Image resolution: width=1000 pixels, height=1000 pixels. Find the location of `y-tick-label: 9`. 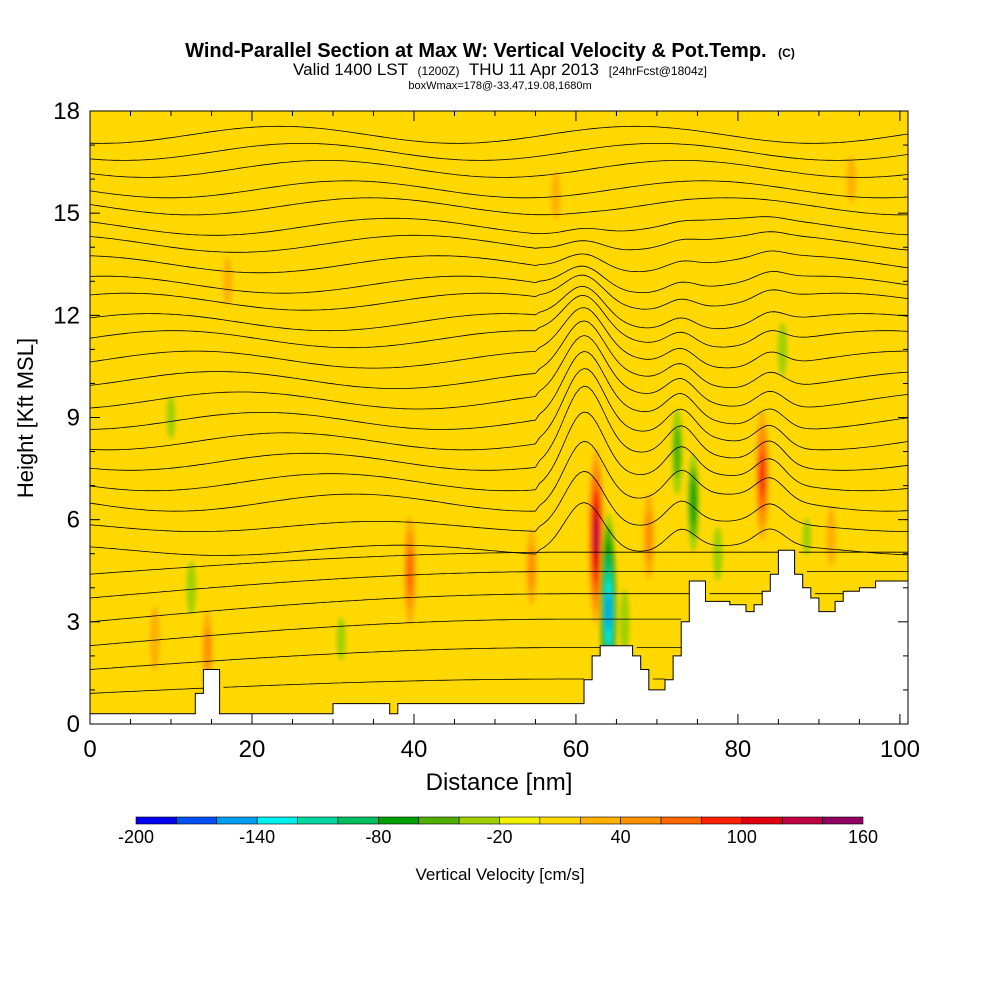

y-tick-label: 9 is located at coordinates (73, 418).